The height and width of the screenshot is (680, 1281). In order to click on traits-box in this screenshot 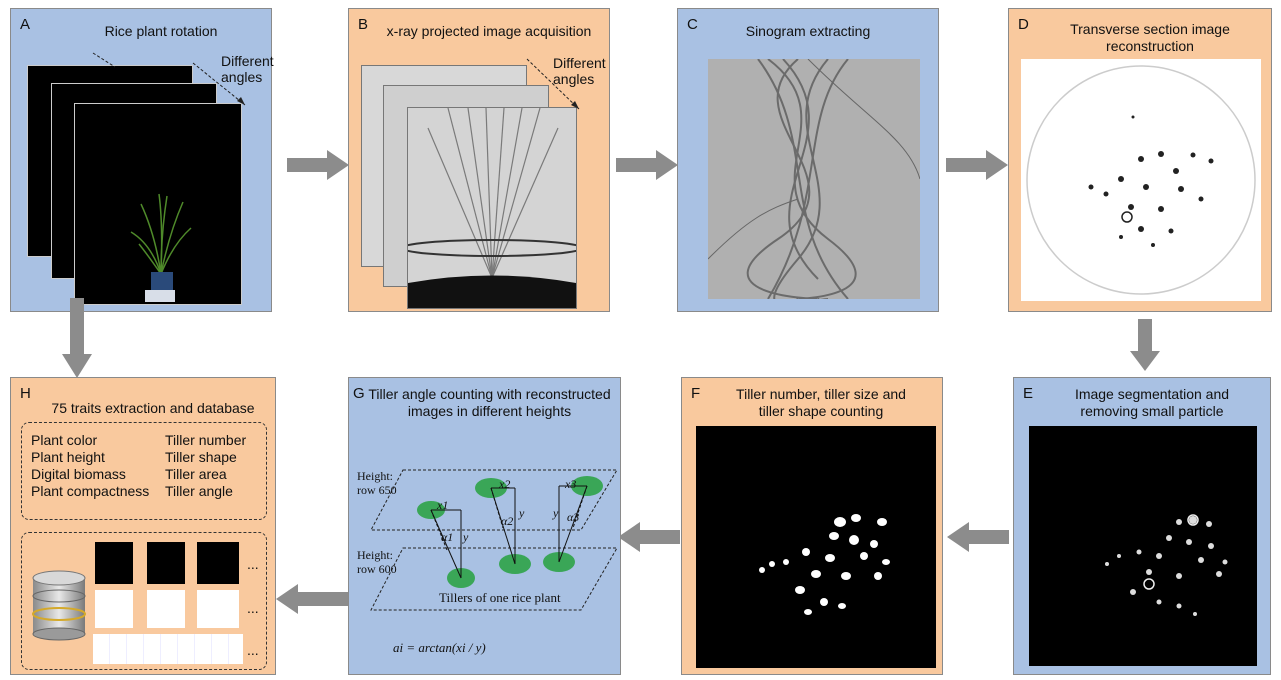, I will do `click(144, 471)`.